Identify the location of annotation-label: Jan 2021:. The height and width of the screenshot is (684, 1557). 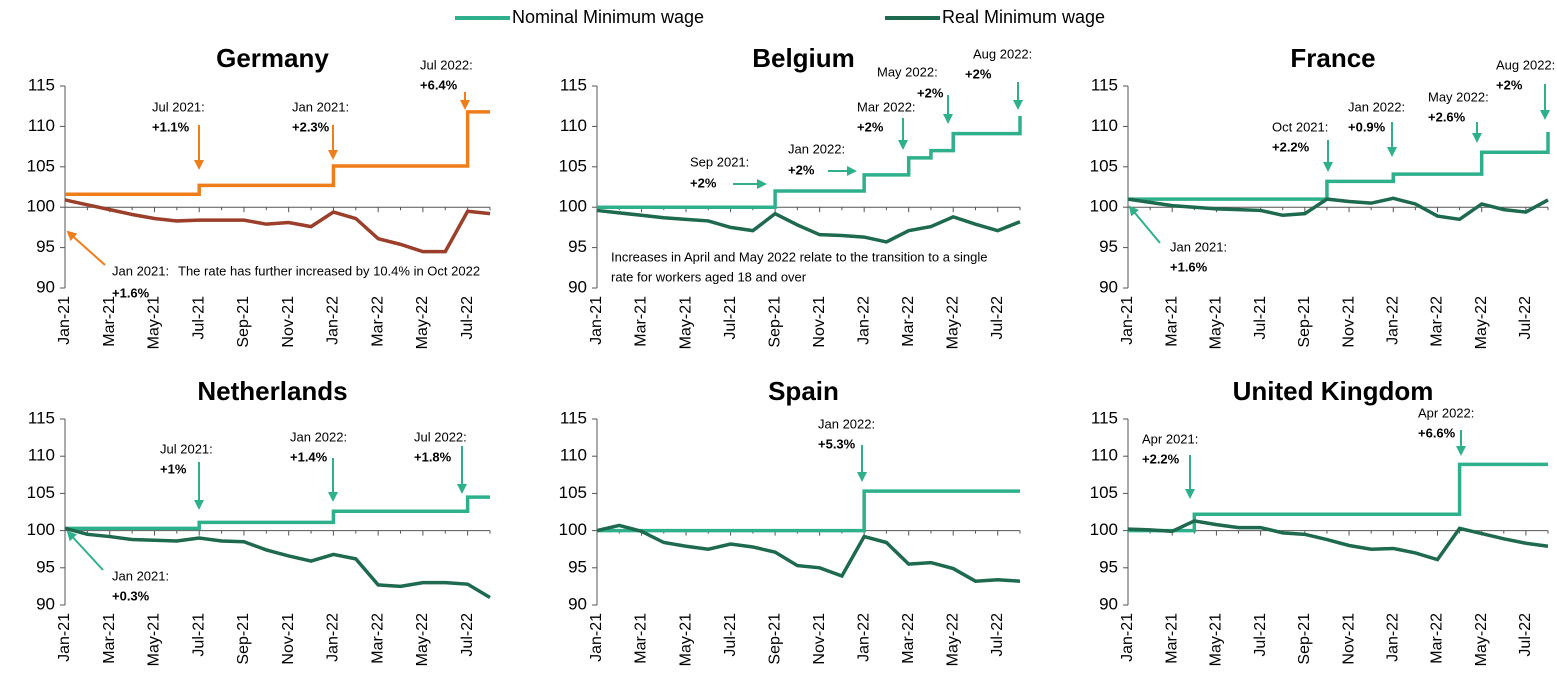
(140, 575).